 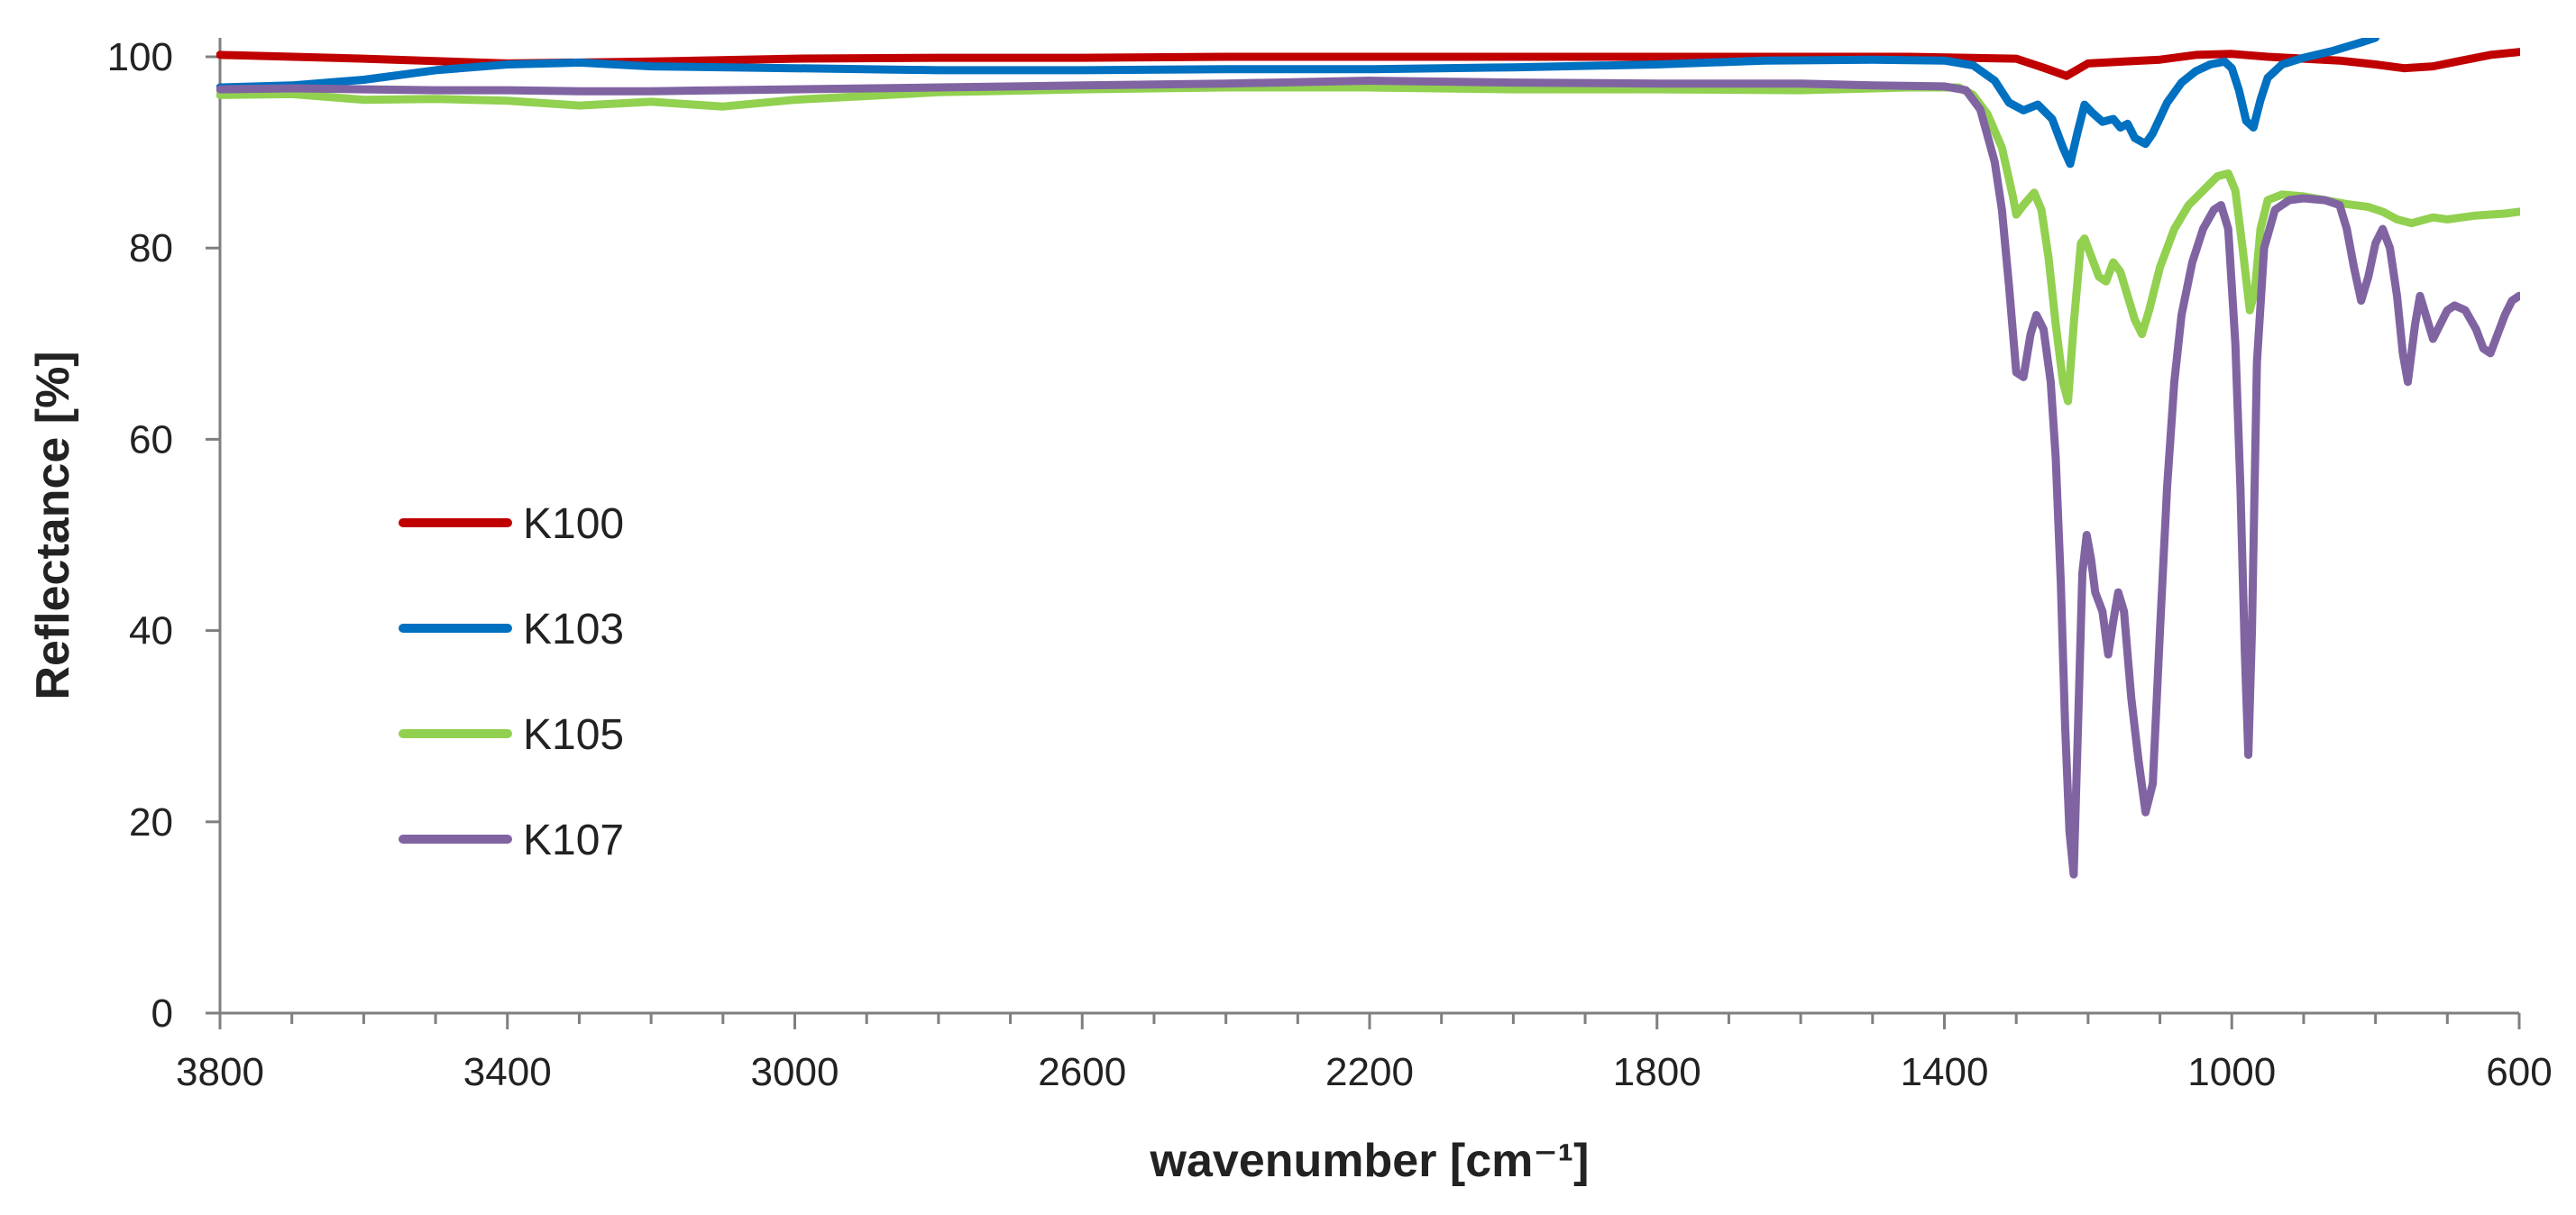 What do you see at coordinates (162, 1013) in the screenshot?
I see `y-tick-label: 0` at bounding box center [162, 1013].